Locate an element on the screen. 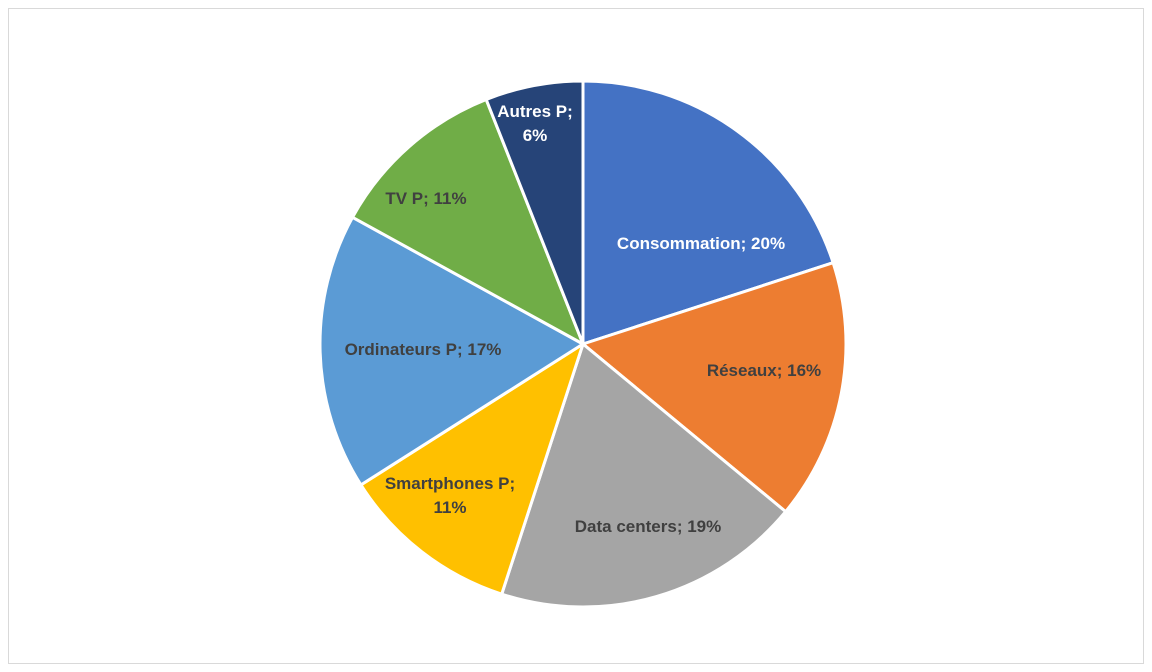  data-label-smartphones-p: Smartphones P; 11% is located at coordinates (450, 495).